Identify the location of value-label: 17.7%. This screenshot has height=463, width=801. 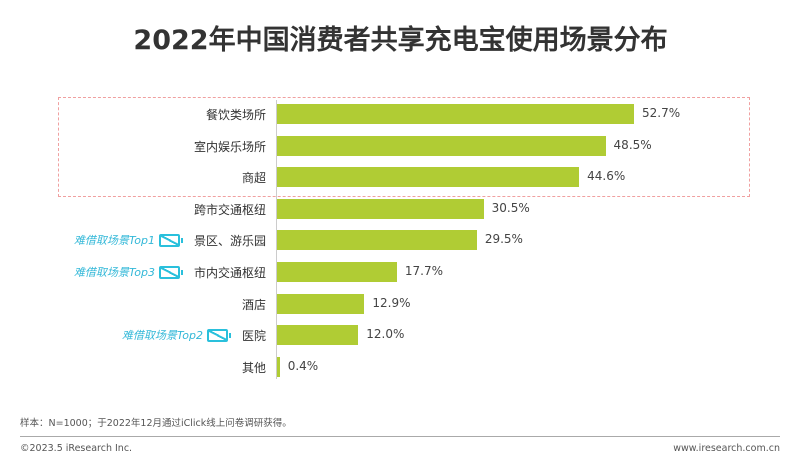
(424, 271).